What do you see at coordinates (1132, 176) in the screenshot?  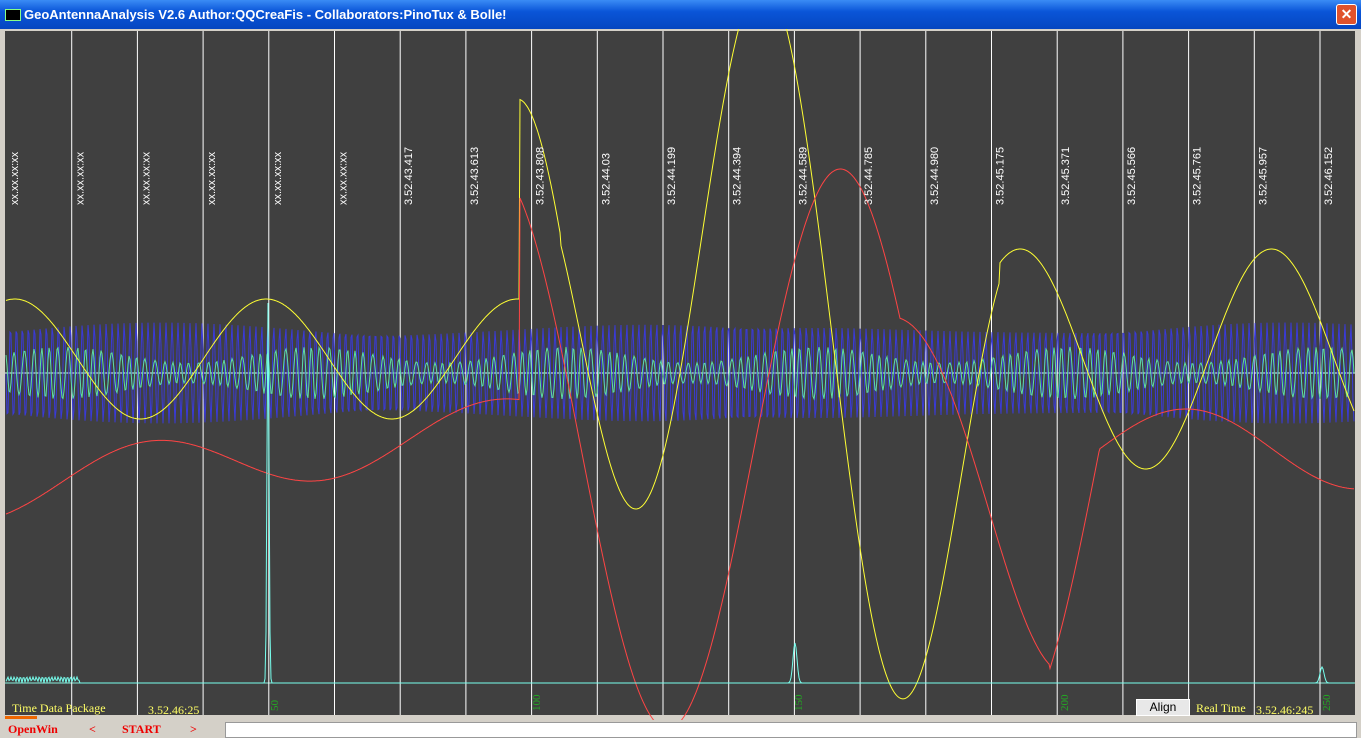 I see `time-label: 3.52.45.566` at bounding box center [1132, 176].